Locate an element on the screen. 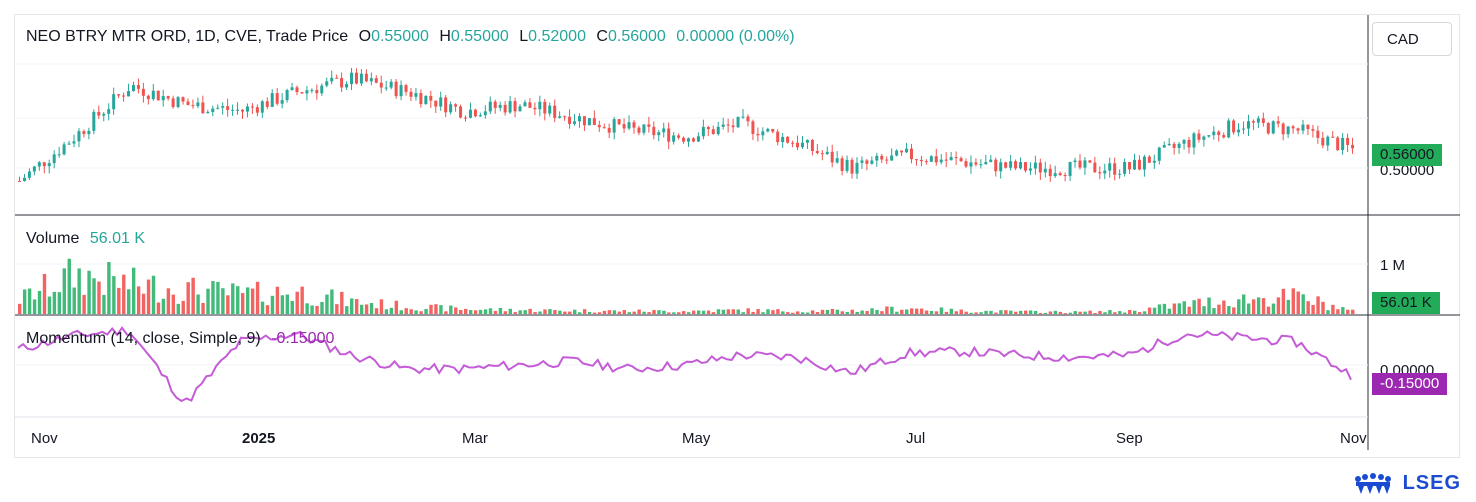 This screenshot has width=1476, height=502. momentum-legend: Momentum (14, close, Simple, 9) -0.15000 is located at coordinates (180, 339).